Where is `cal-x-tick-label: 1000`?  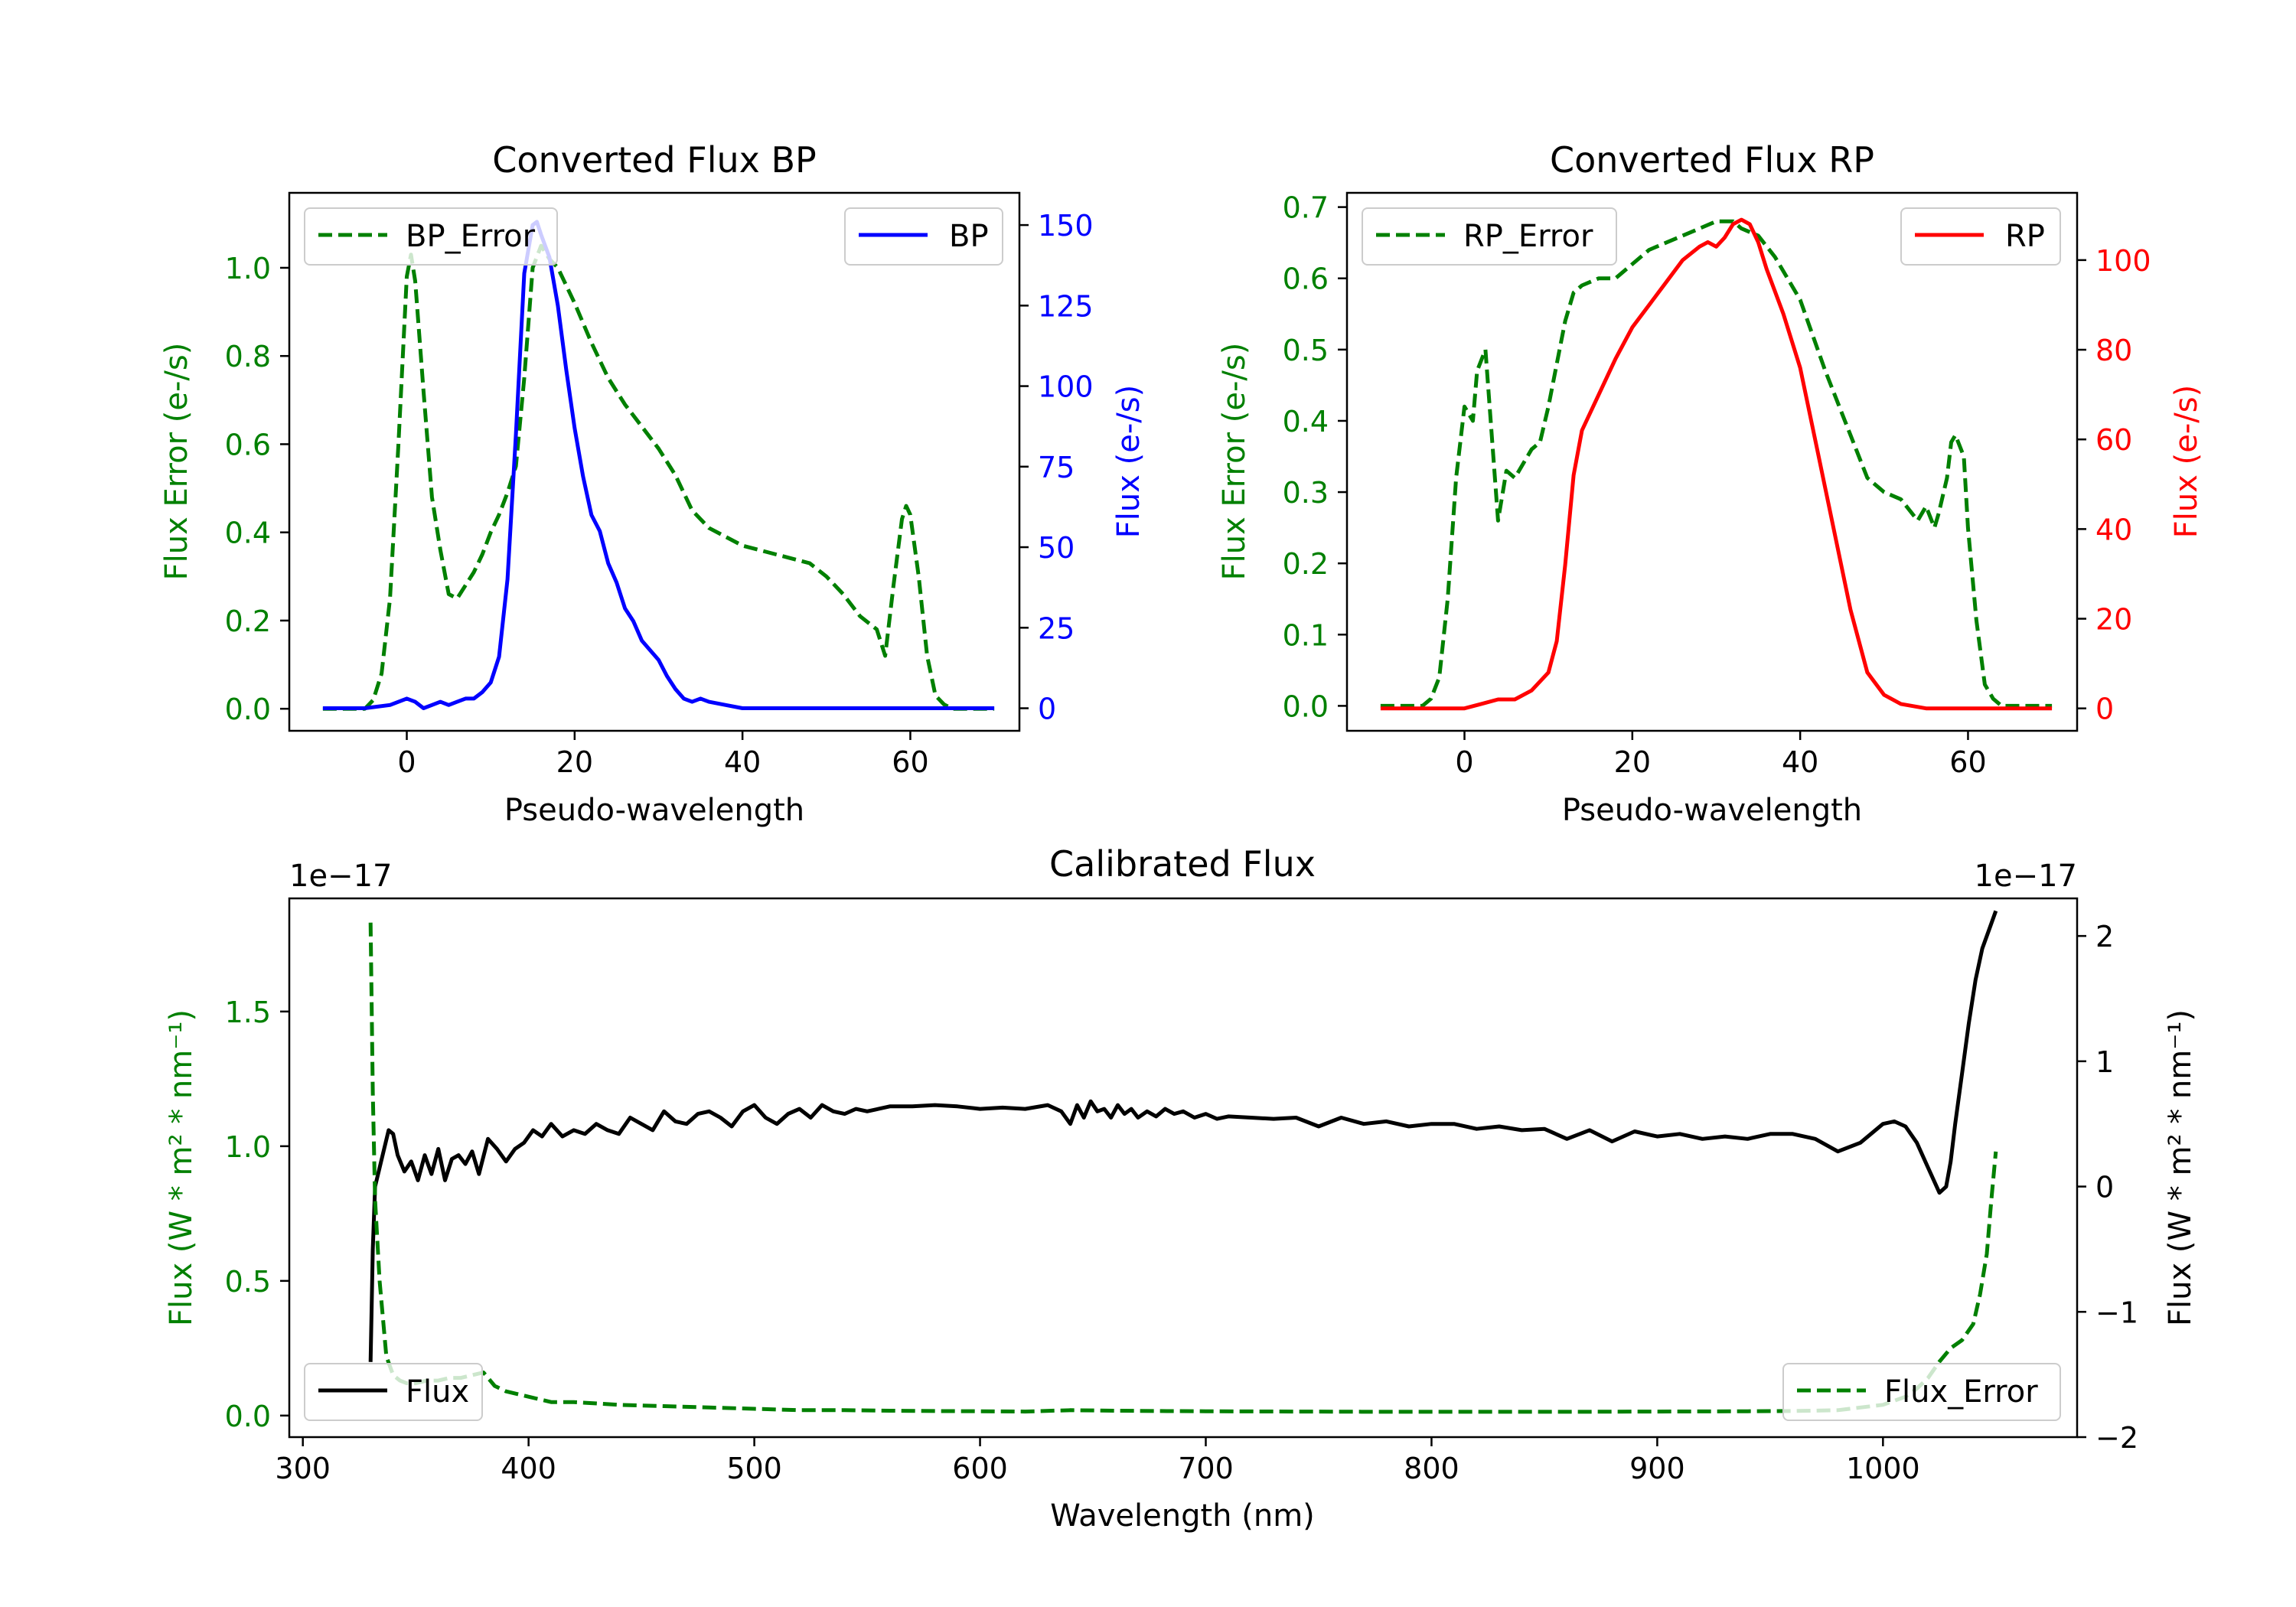 cal-x-tick-label: 1000 is located at coordinates (1883, 1468).